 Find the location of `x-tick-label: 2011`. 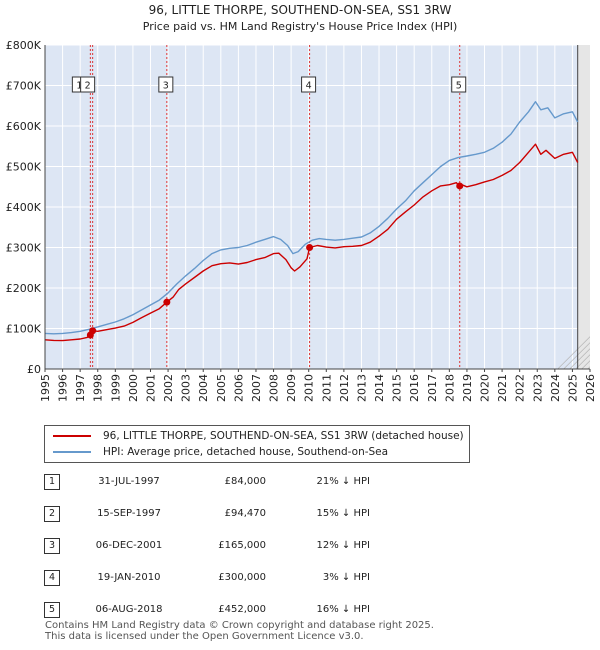

x-tick-label: 2011 is located at coordinates (326, 388).